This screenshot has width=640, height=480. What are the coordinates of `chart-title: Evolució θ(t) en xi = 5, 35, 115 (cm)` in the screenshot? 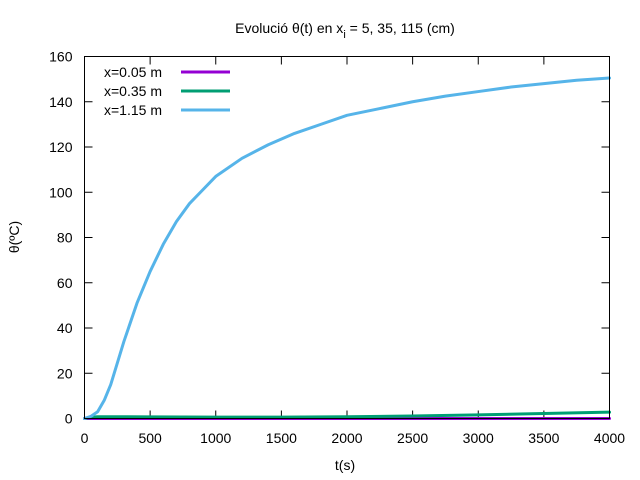 It's located at (345, 30).